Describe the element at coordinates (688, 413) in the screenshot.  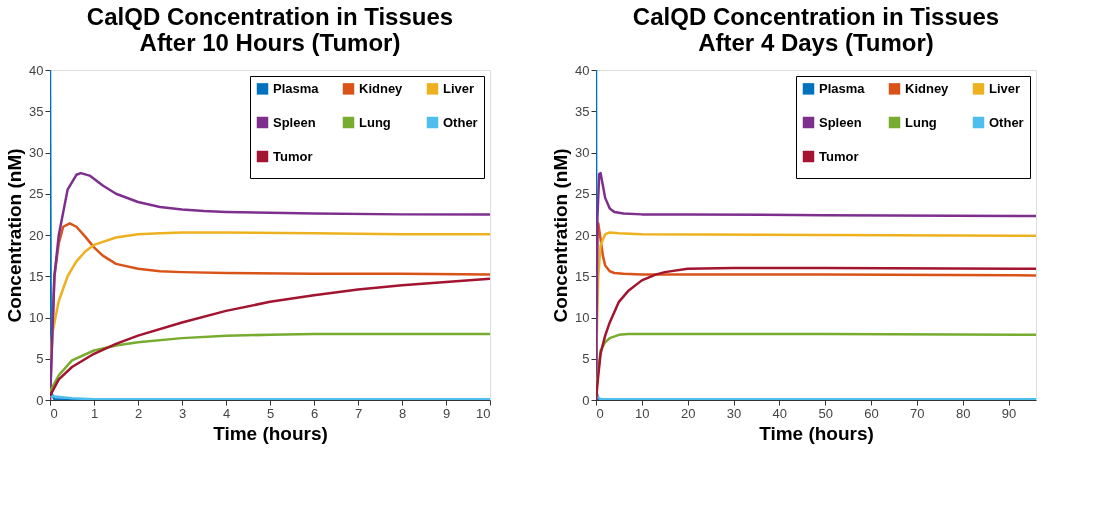
I see `x-tick-label: 20` at that location.